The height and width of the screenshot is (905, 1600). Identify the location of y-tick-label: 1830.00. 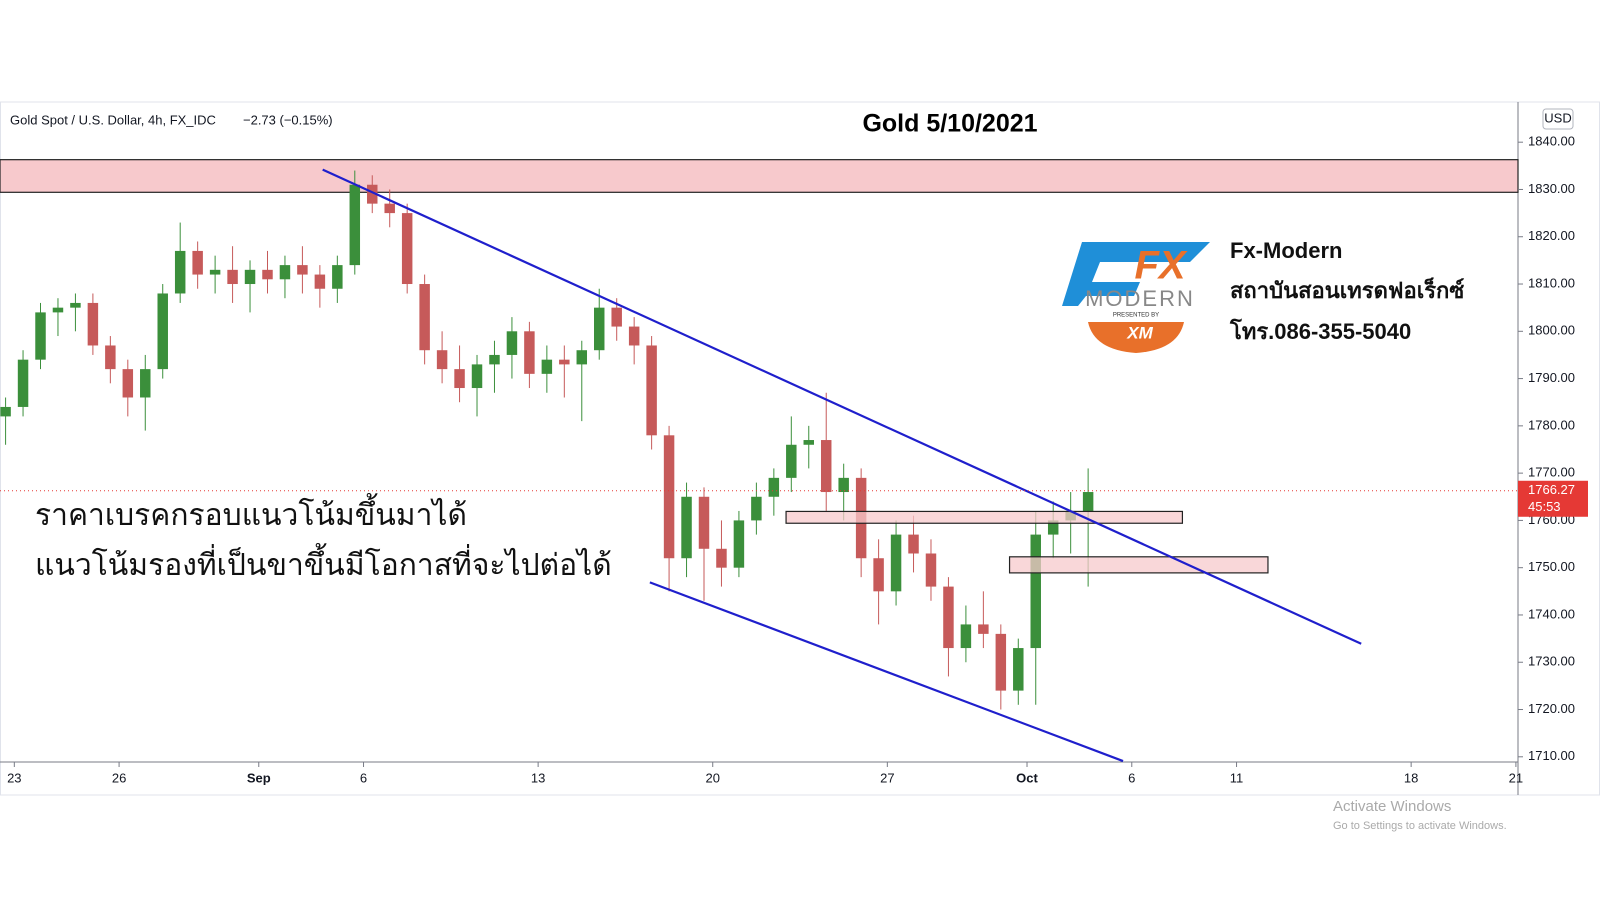
(1551, 188).